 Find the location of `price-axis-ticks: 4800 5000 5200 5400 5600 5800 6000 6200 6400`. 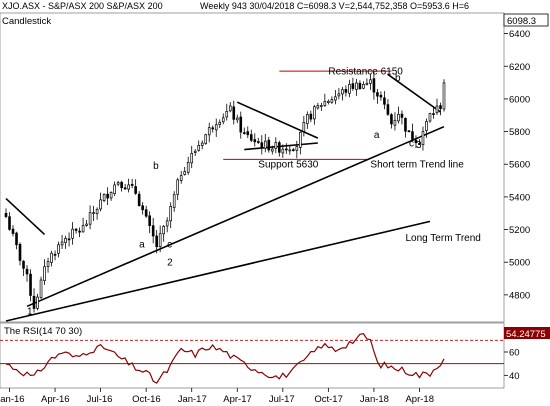

price-axis-ticks: 4800 5000 5200 5400 5600 5800 6000 6200 6400 is located at coordinates (517, 165).